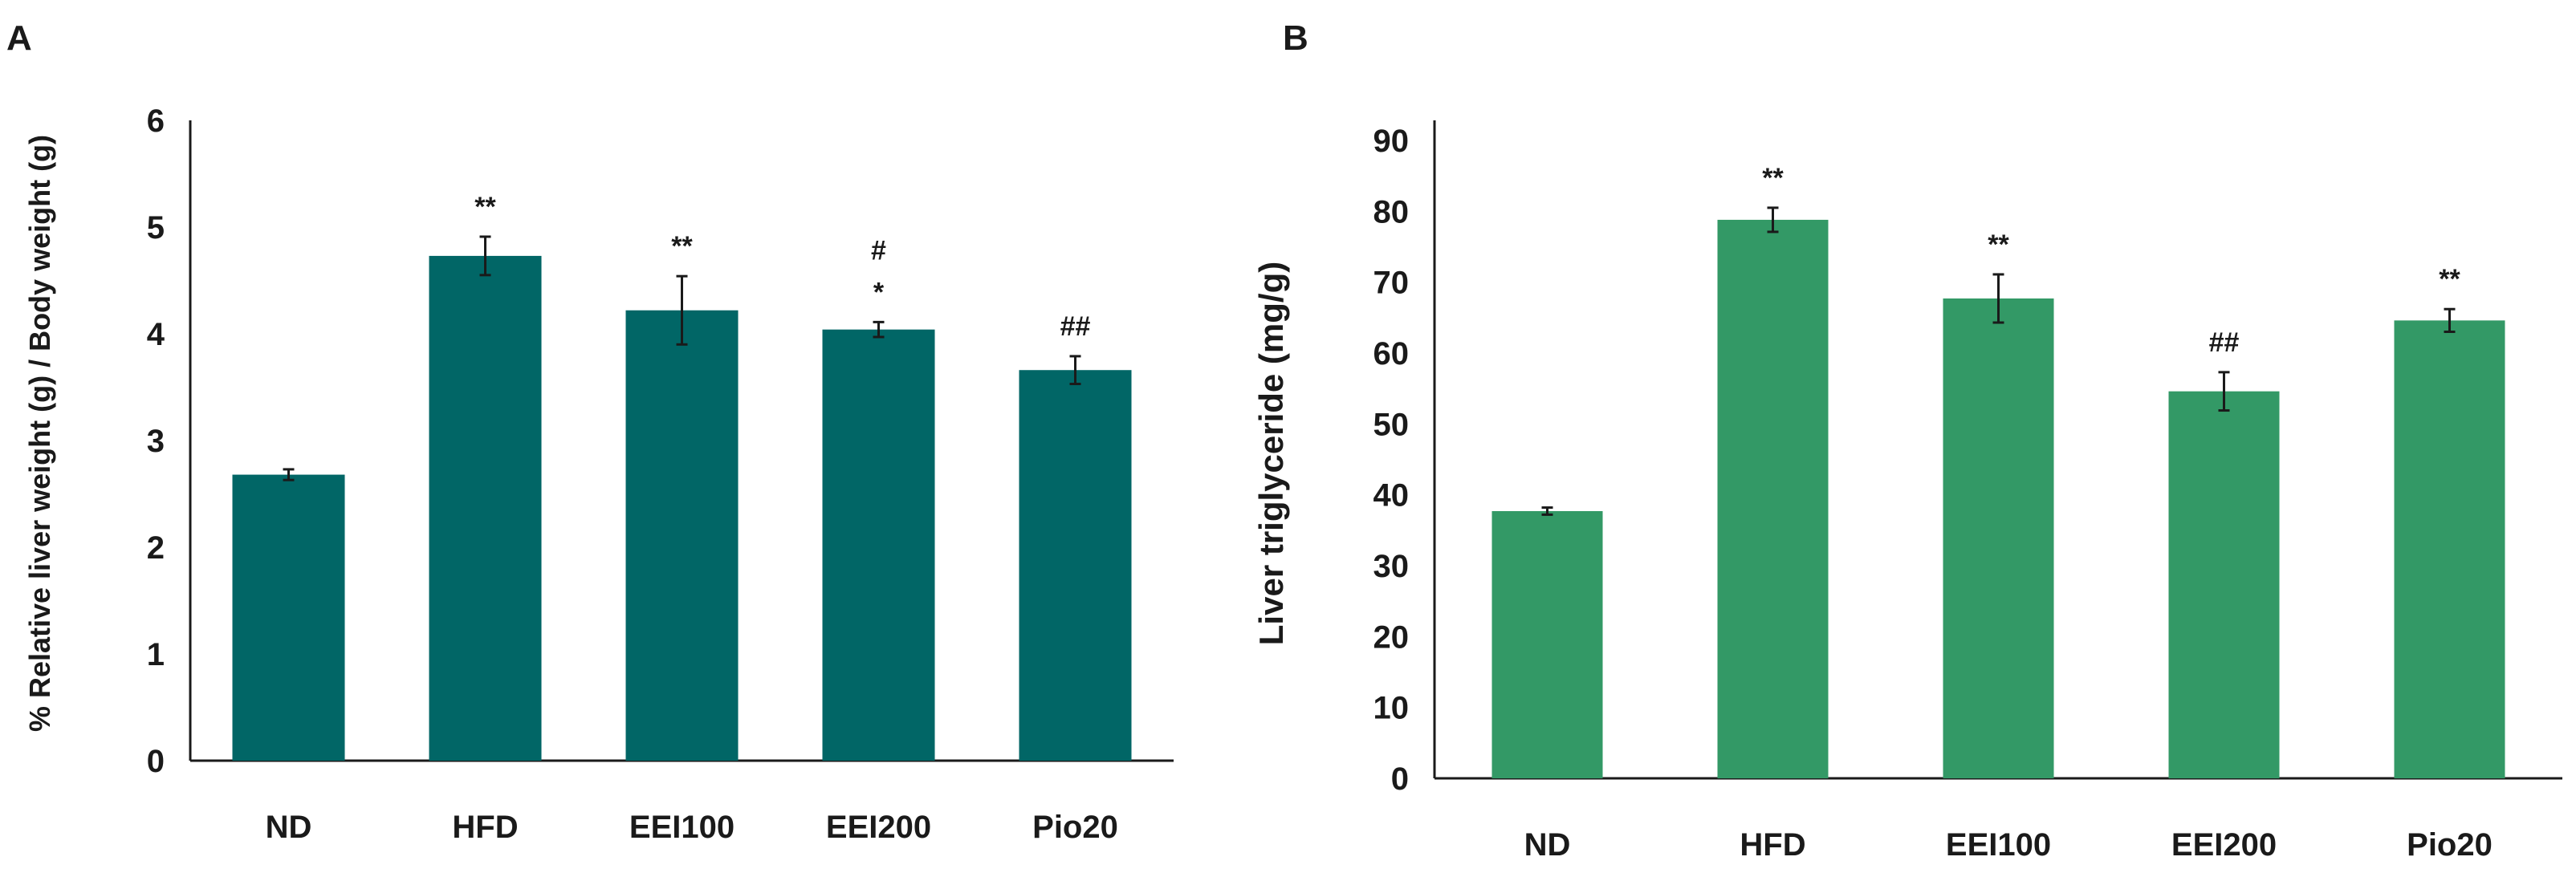 This screenshot has width=2576, height=873. I want to click on panel-b-bar-eei200, so click(2224, 584).